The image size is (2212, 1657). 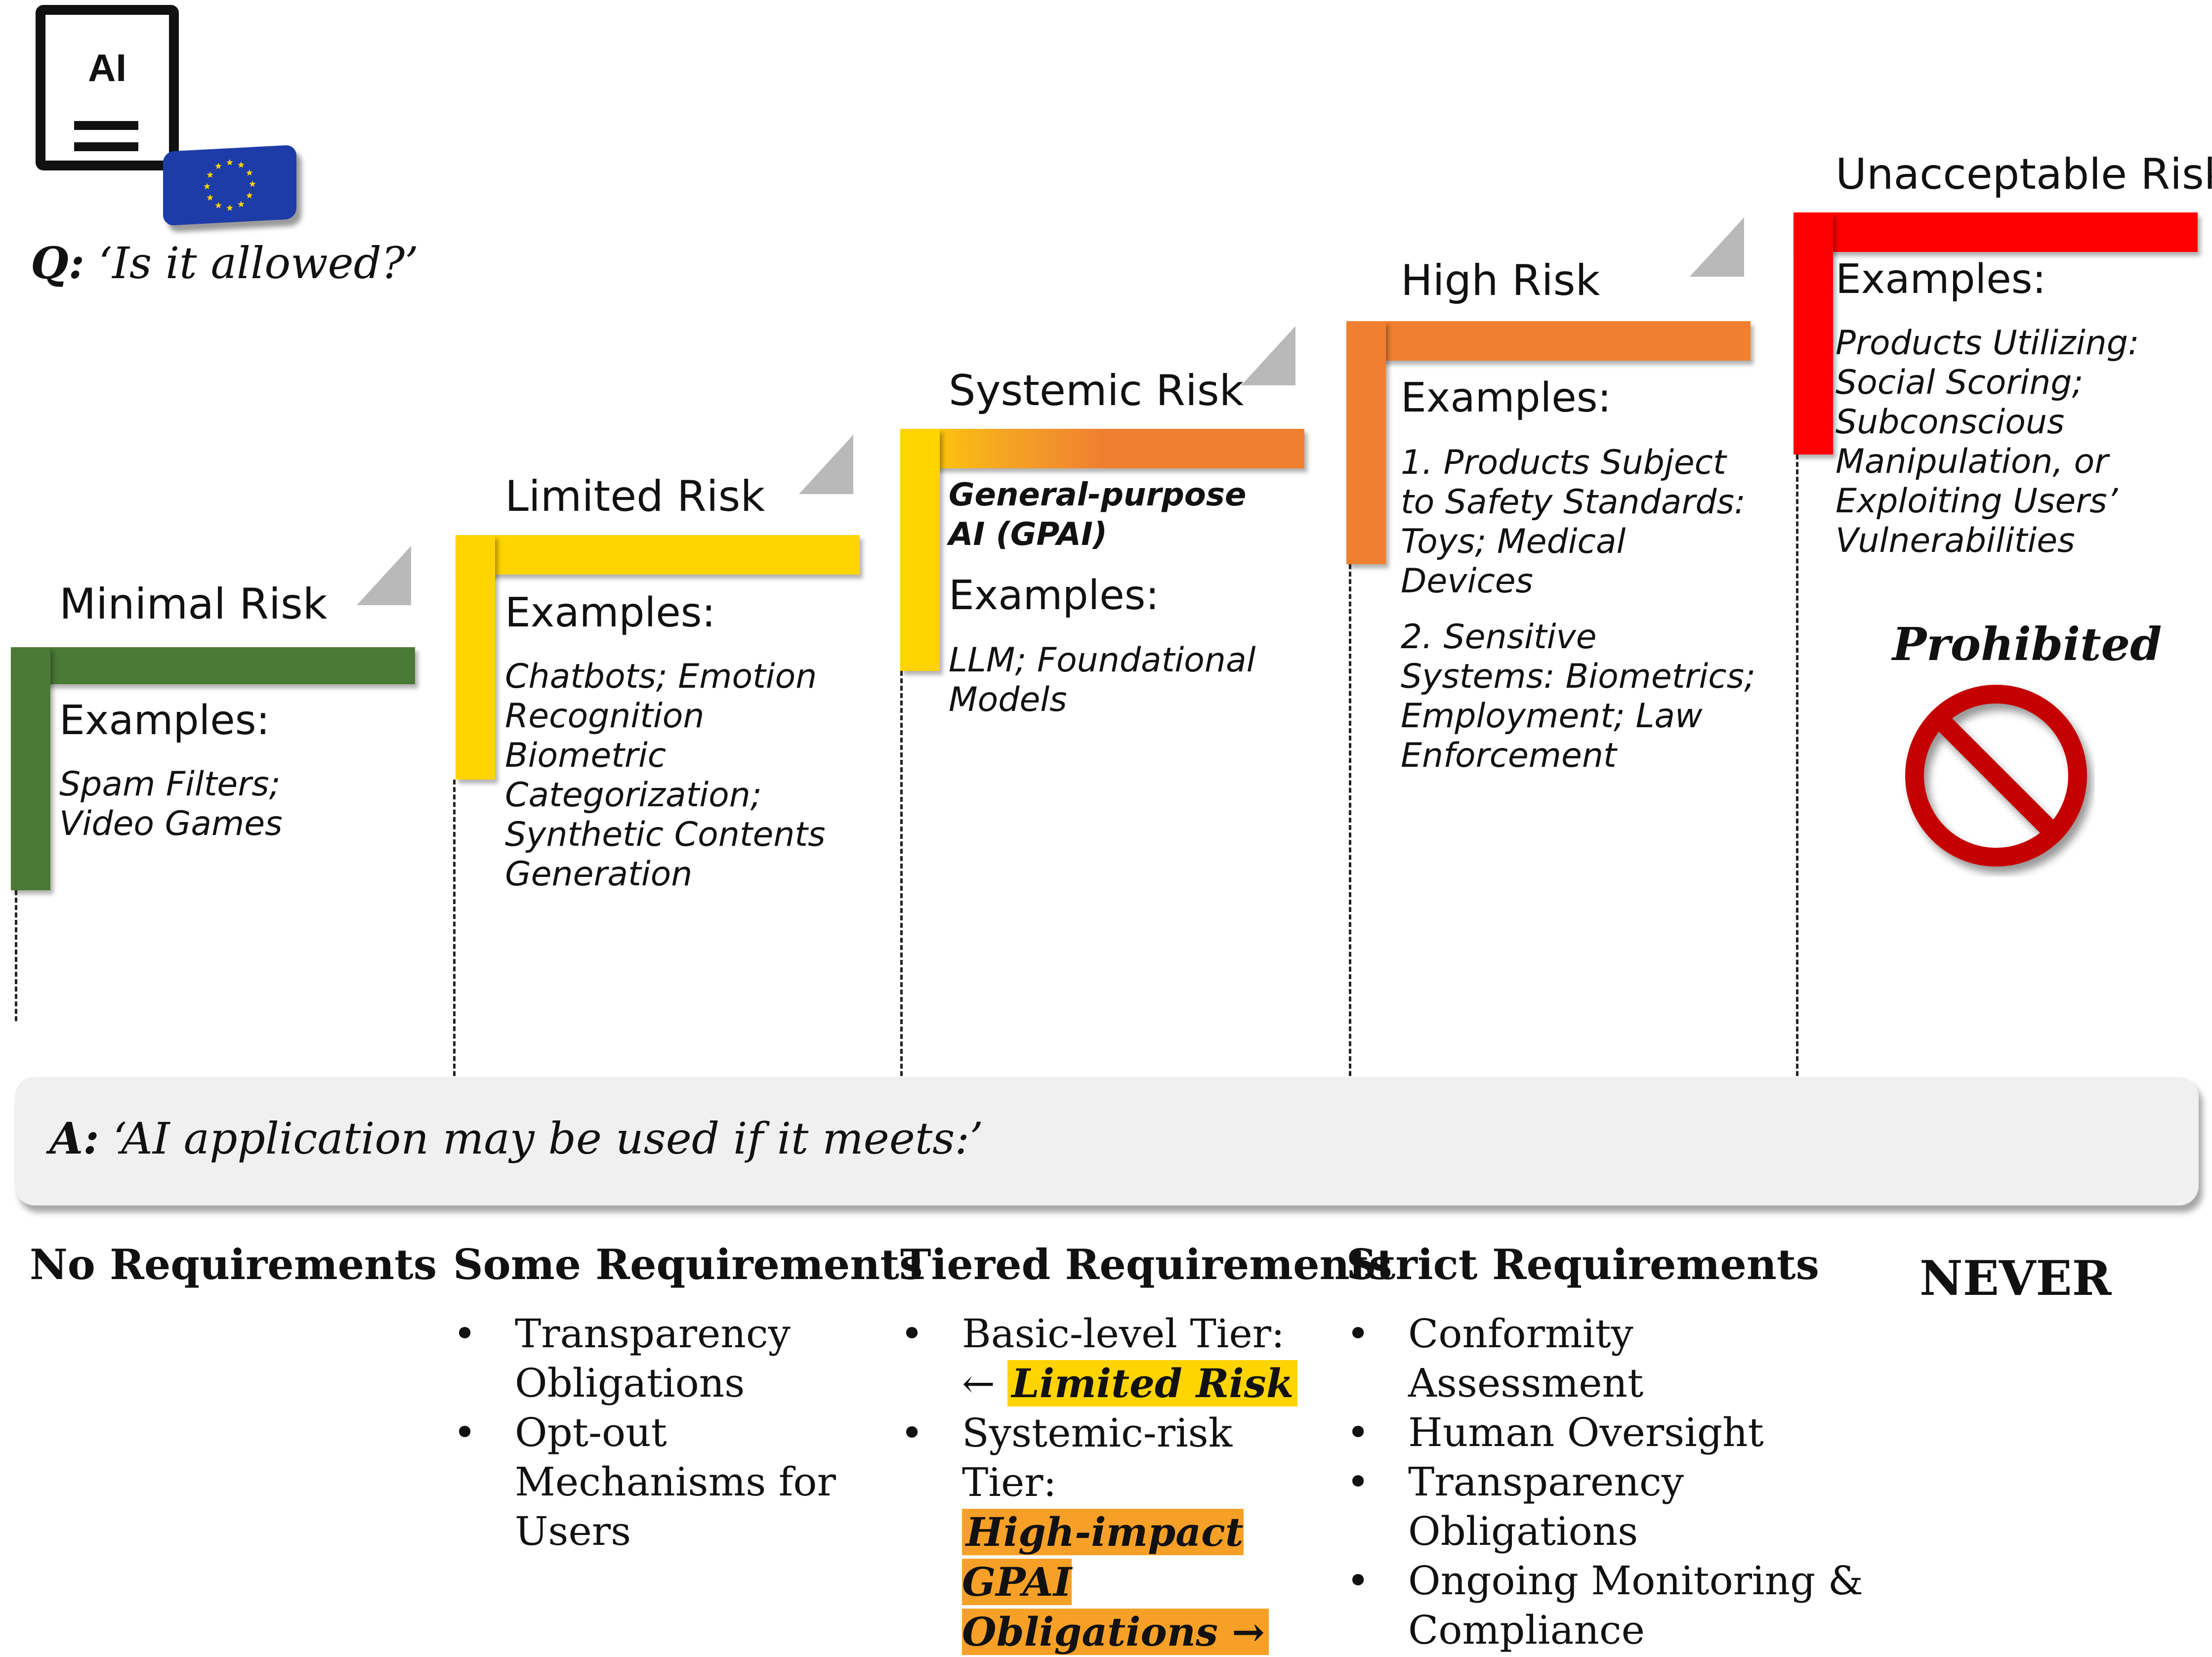 I want to click on req-title-never: NEVER, so click(x=2016, y=1278).